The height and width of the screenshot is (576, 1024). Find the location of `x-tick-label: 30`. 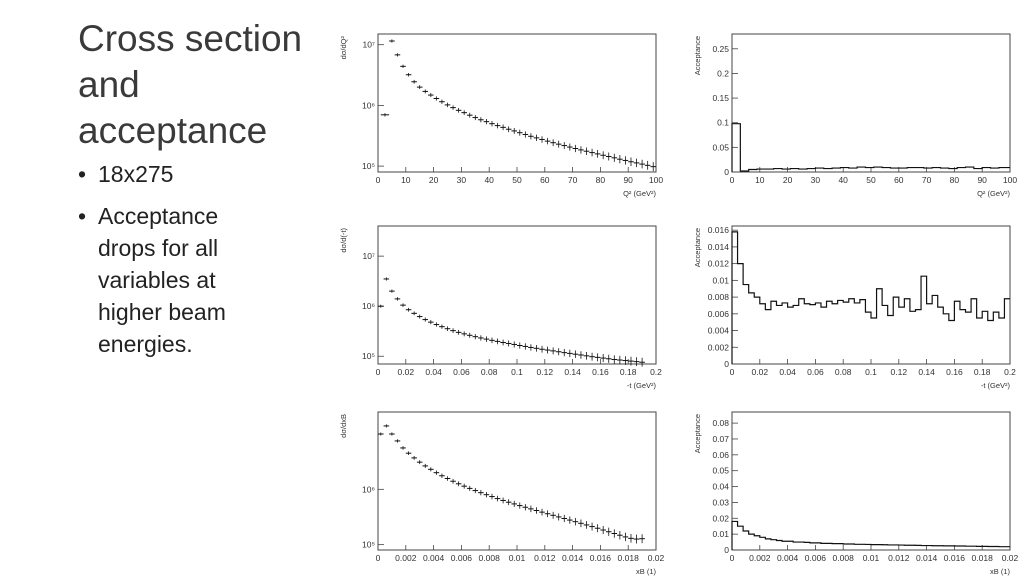

x-tick-label: 30 is located at coordinates (816, 180).